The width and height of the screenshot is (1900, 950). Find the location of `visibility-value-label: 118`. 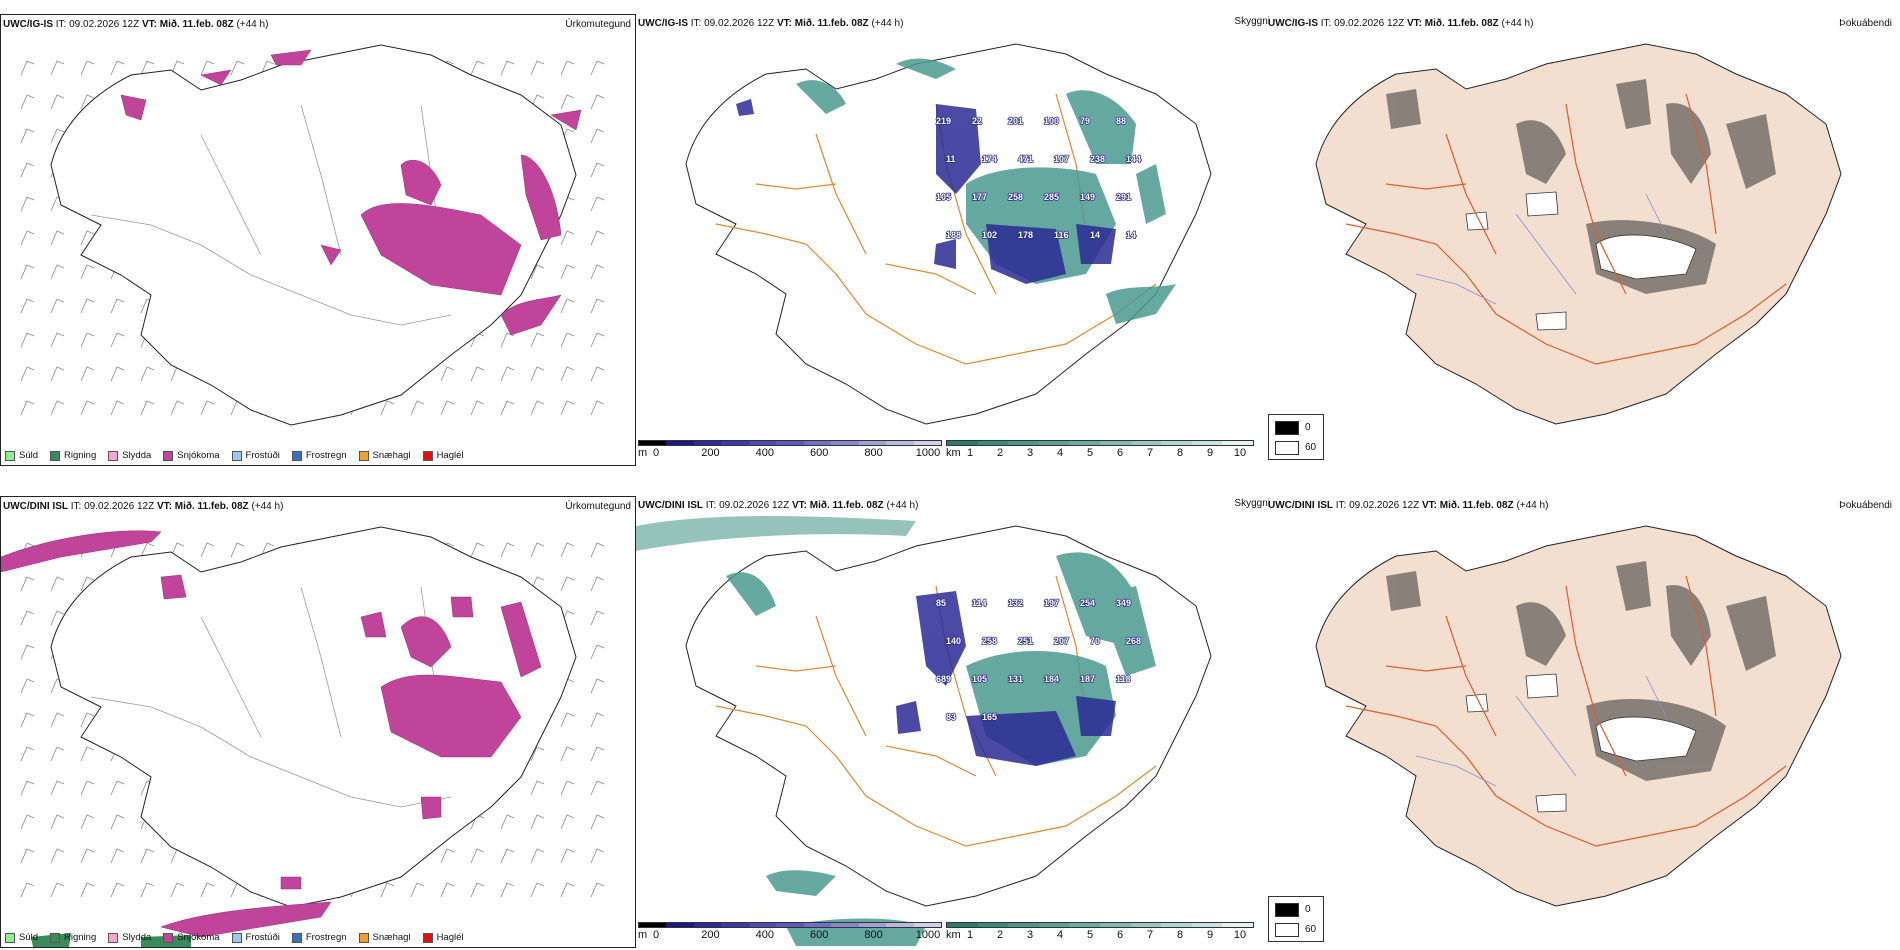

visibility-value-label: 118 is located at coordinates (1123, 679).